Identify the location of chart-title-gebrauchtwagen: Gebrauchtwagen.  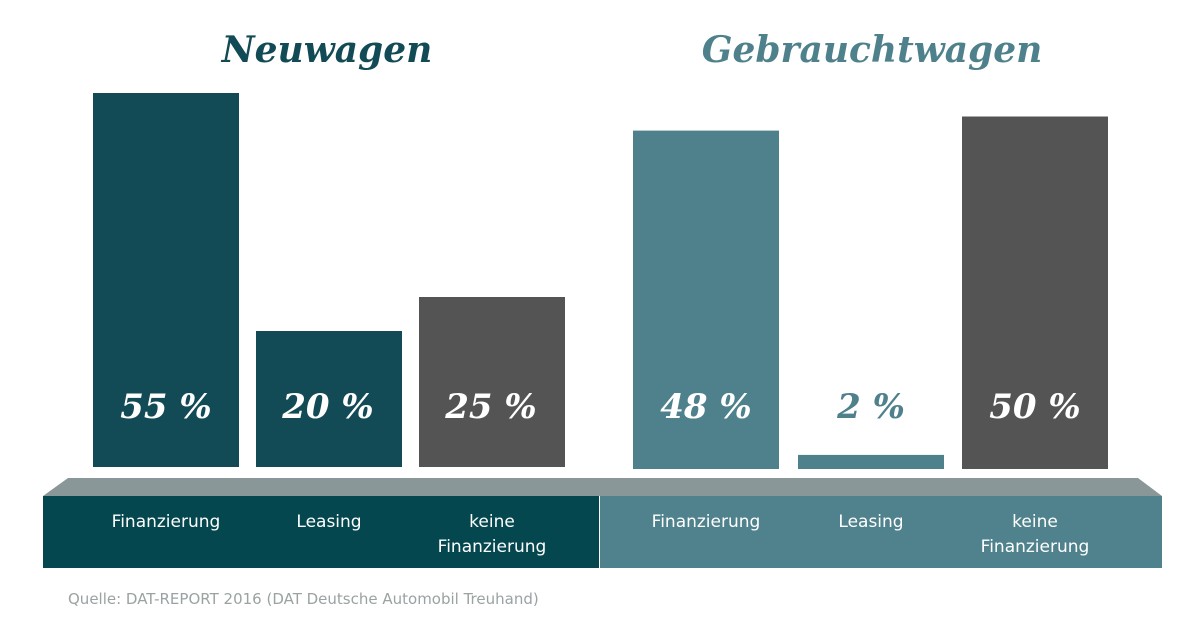
(872, 50).